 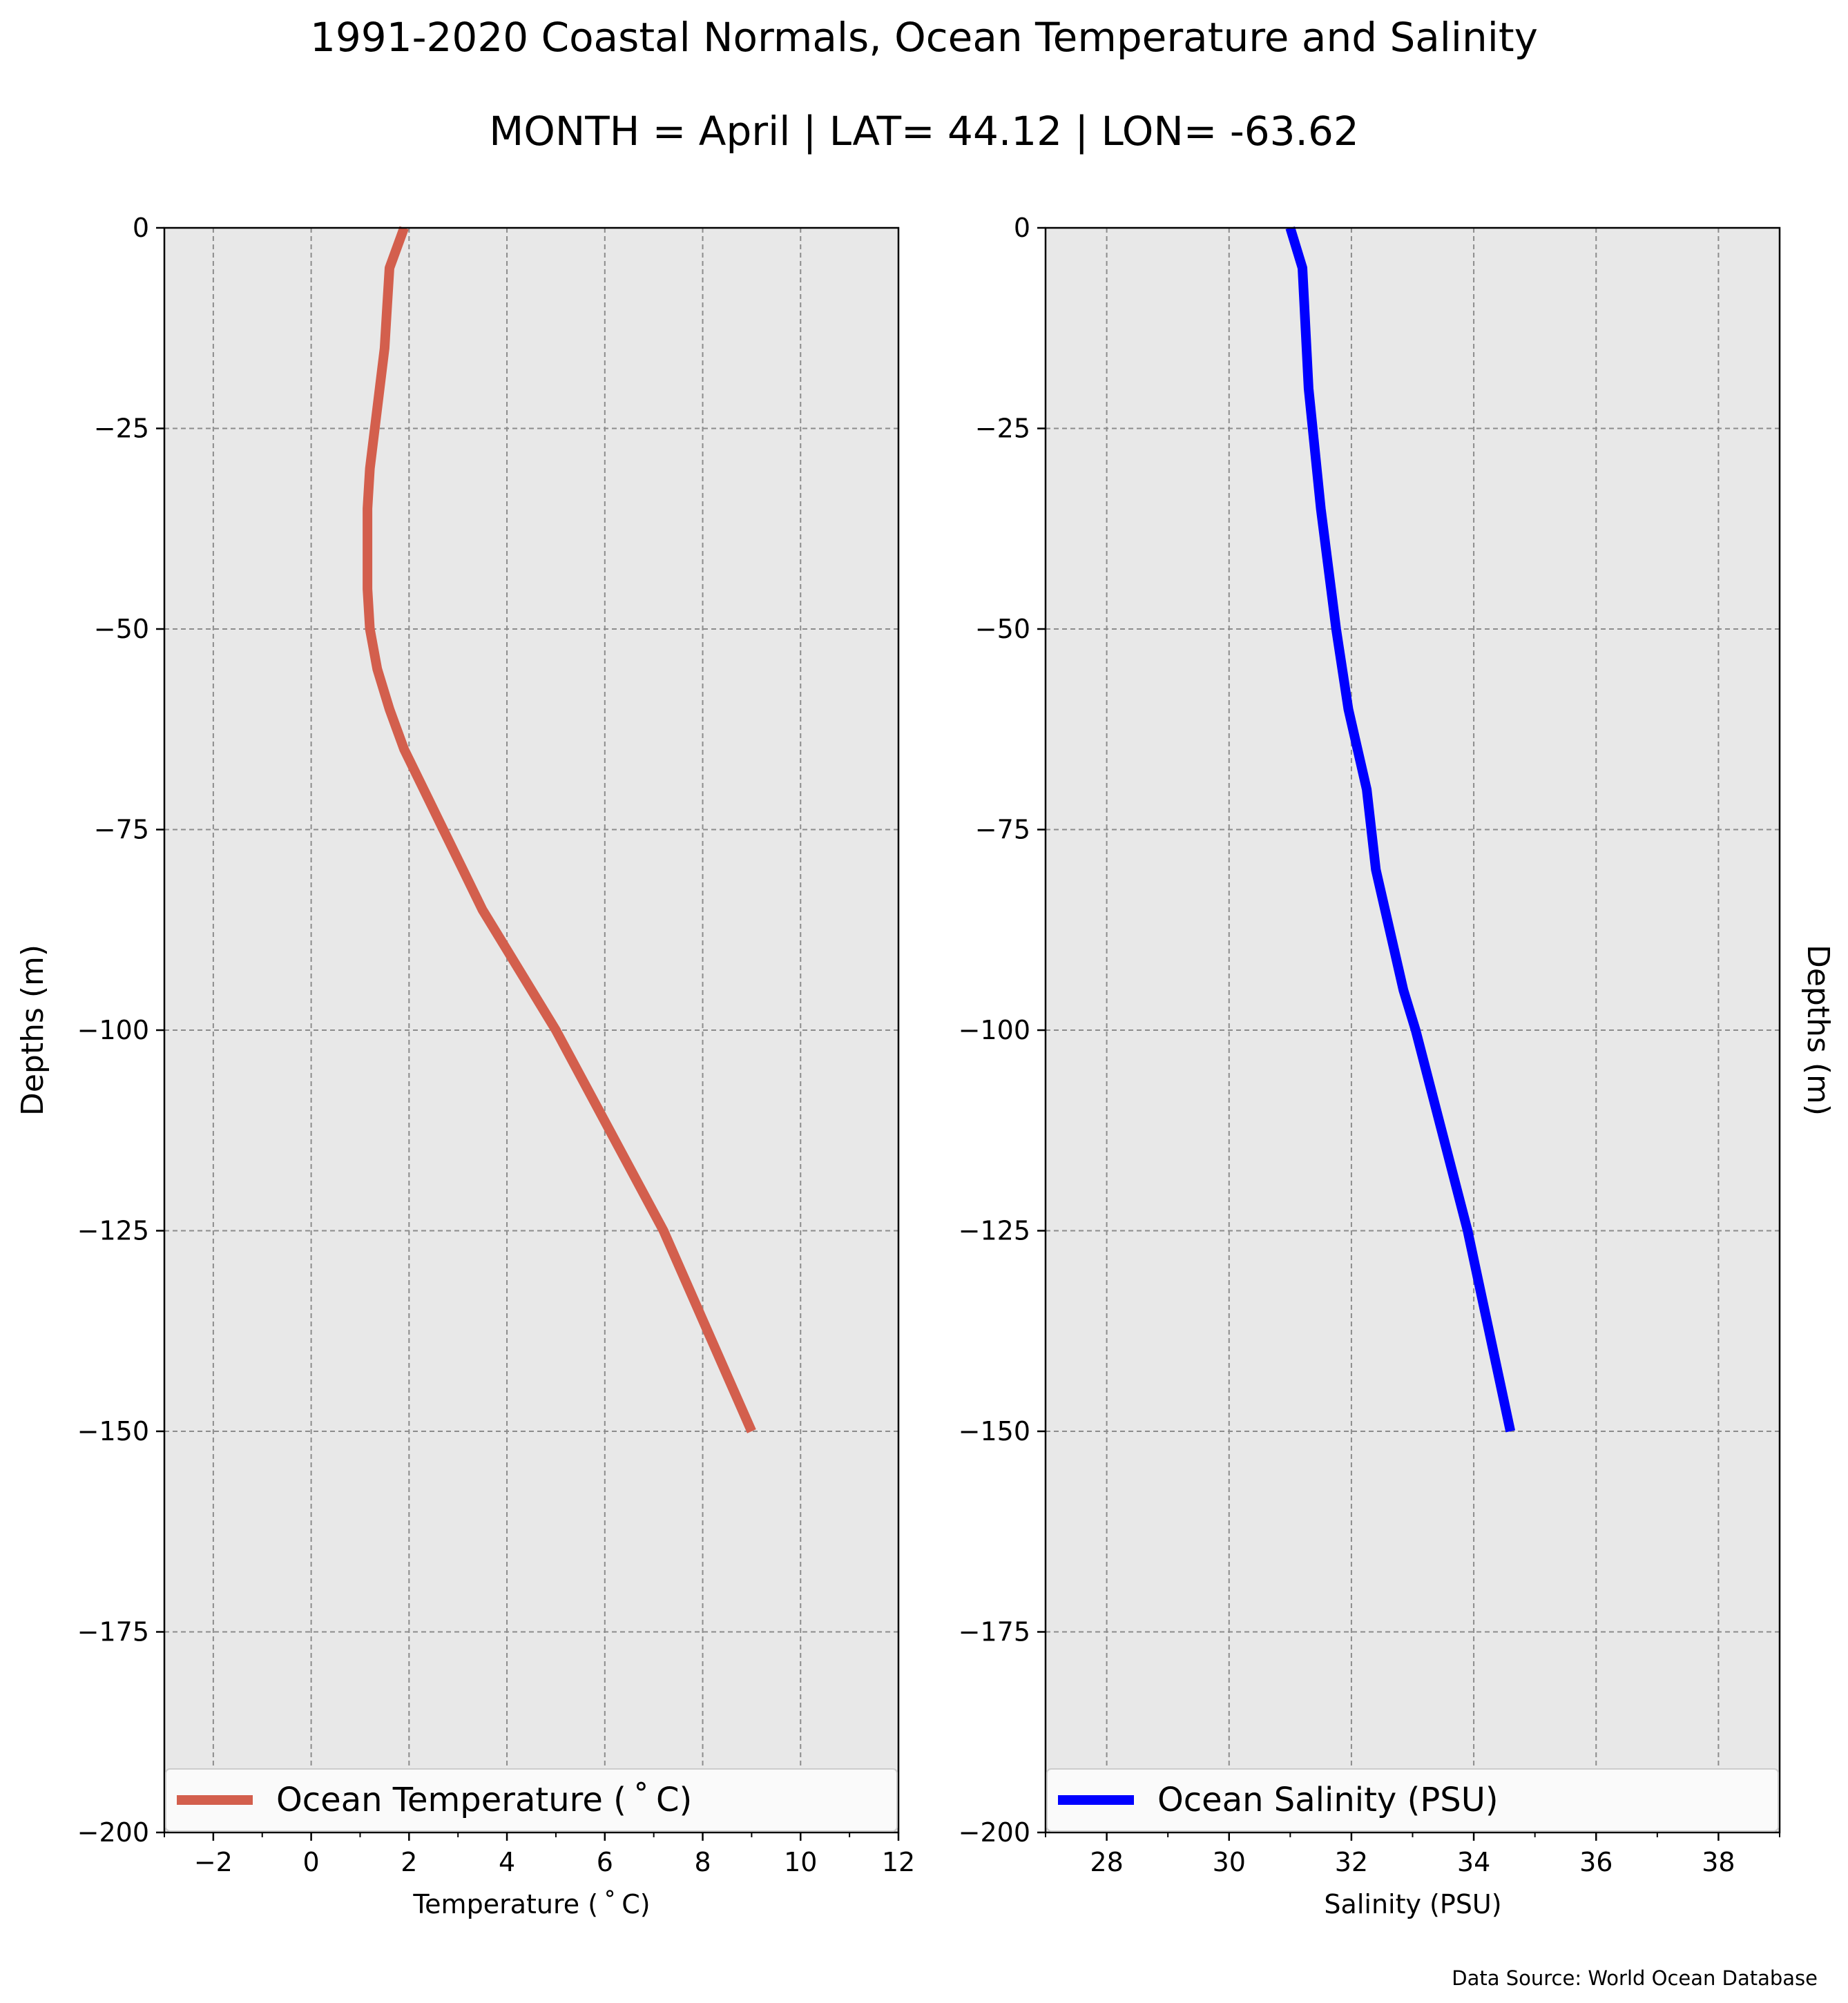 What do you see at coordinates (121, 429) in the screenshot?
I see `temperature-y-tick-label: −25` at bounding box center [121, 429].